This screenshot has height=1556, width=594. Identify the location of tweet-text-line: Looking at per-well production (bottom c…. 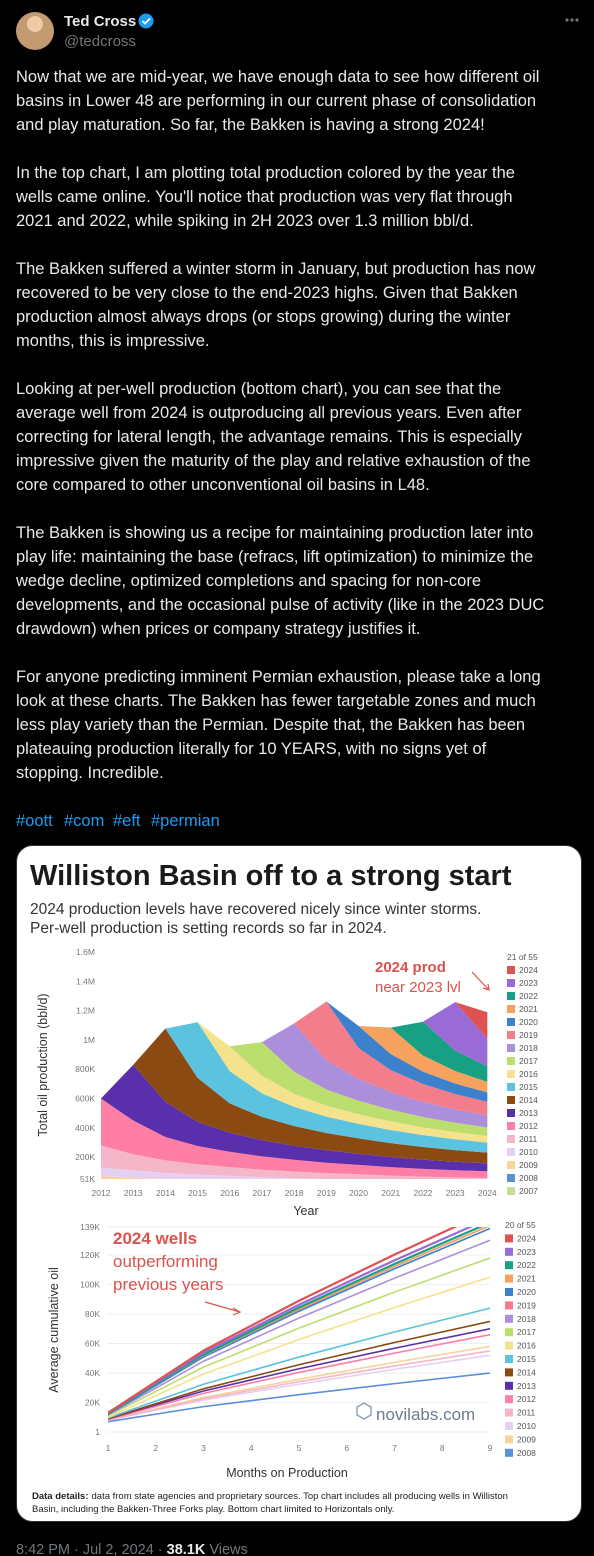
(258, 389).